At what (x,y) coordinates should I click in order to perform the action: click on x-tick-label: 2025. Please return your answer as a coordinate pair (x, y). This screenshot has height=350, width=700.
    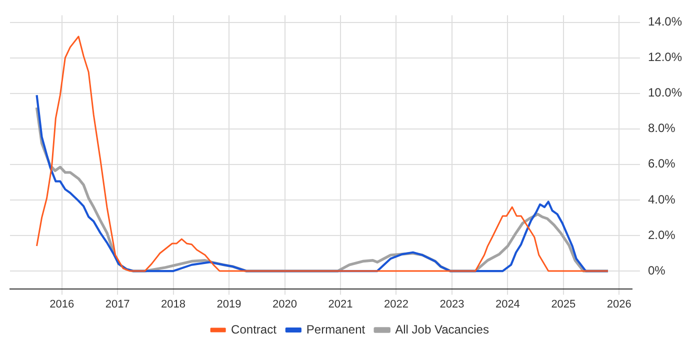
    Looking at the image, I should click on (563, 304).